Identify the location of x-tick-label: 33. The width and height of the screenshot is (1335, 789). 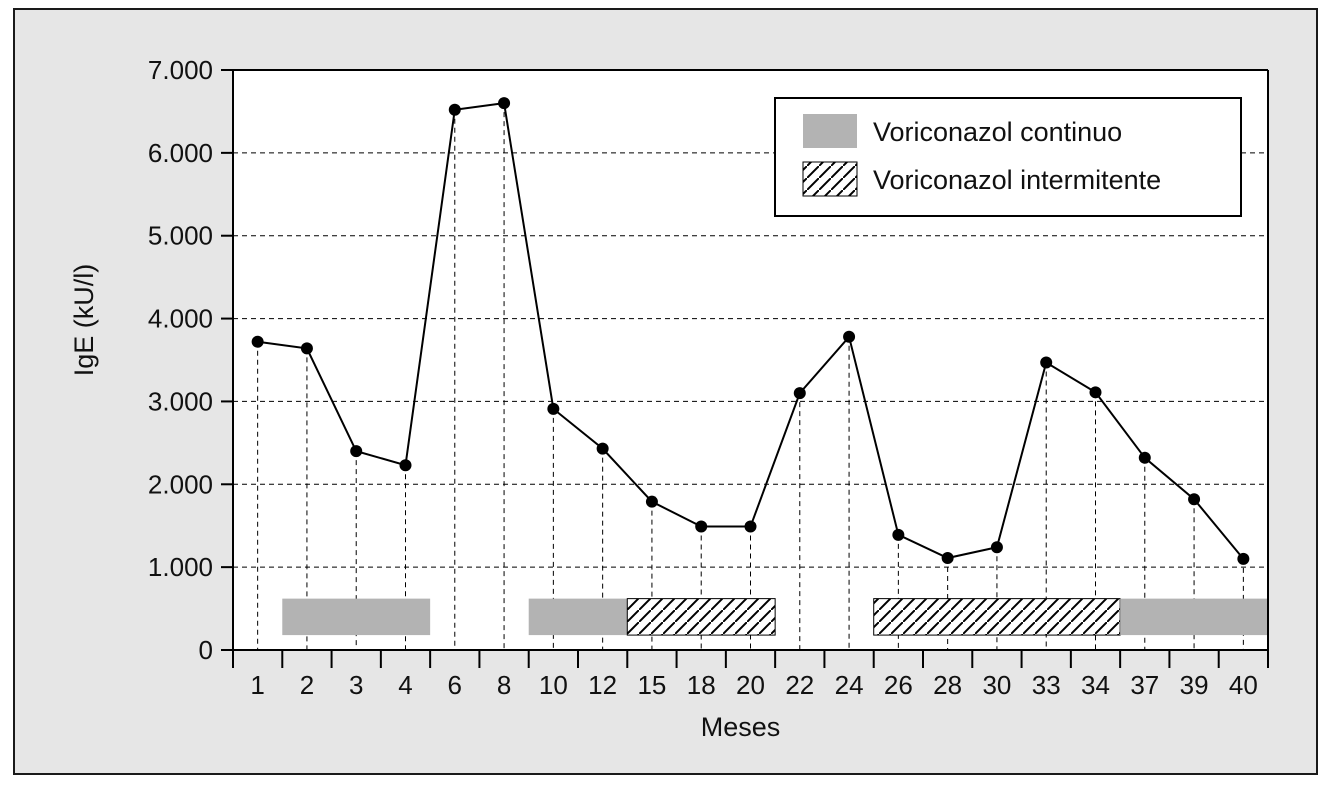
(1046, 685).